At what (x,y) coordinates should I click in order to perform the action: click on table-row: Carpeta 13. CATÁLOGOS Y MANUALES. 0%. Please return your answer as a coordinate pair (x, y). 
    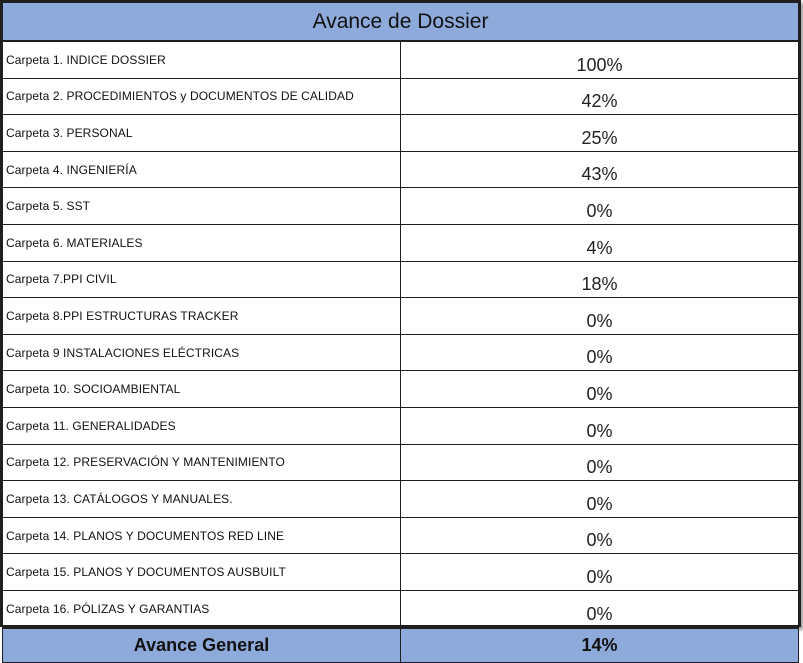
    Looking at the image, I should click on (400, 499).